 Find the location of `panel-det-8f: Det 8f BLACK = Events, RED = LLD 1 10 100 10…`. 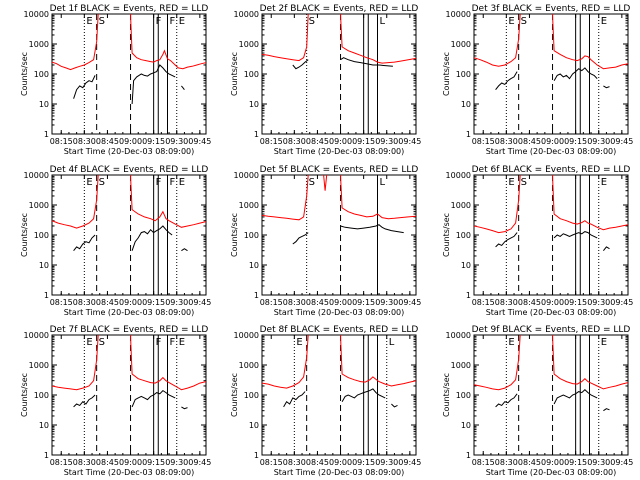

panel-det-8f: Det 8f BLACK = Events, RED = LLD 1 10 100 10… is located at coordinates (325, 401).